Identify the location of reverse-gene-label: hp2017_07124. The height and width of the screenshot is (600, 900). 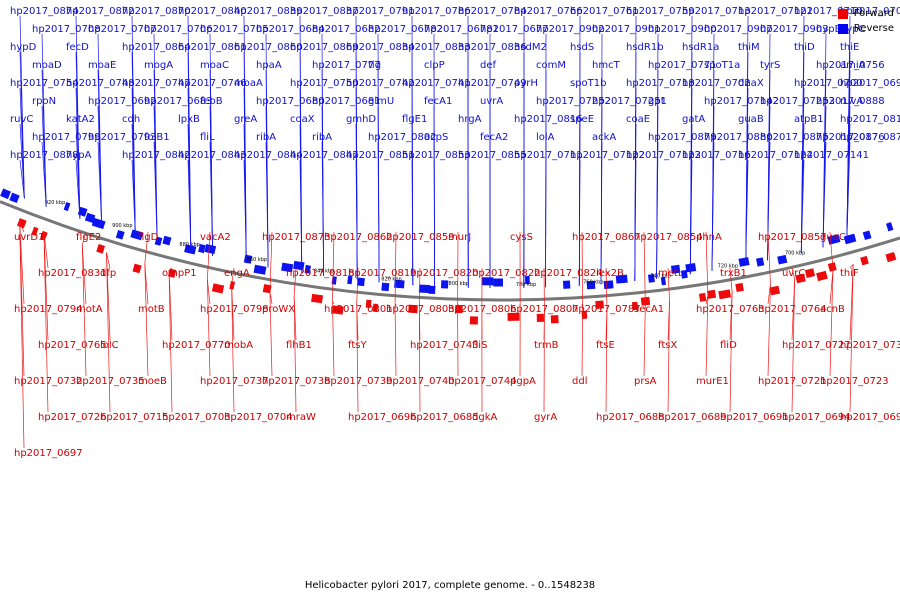
(775, 155).